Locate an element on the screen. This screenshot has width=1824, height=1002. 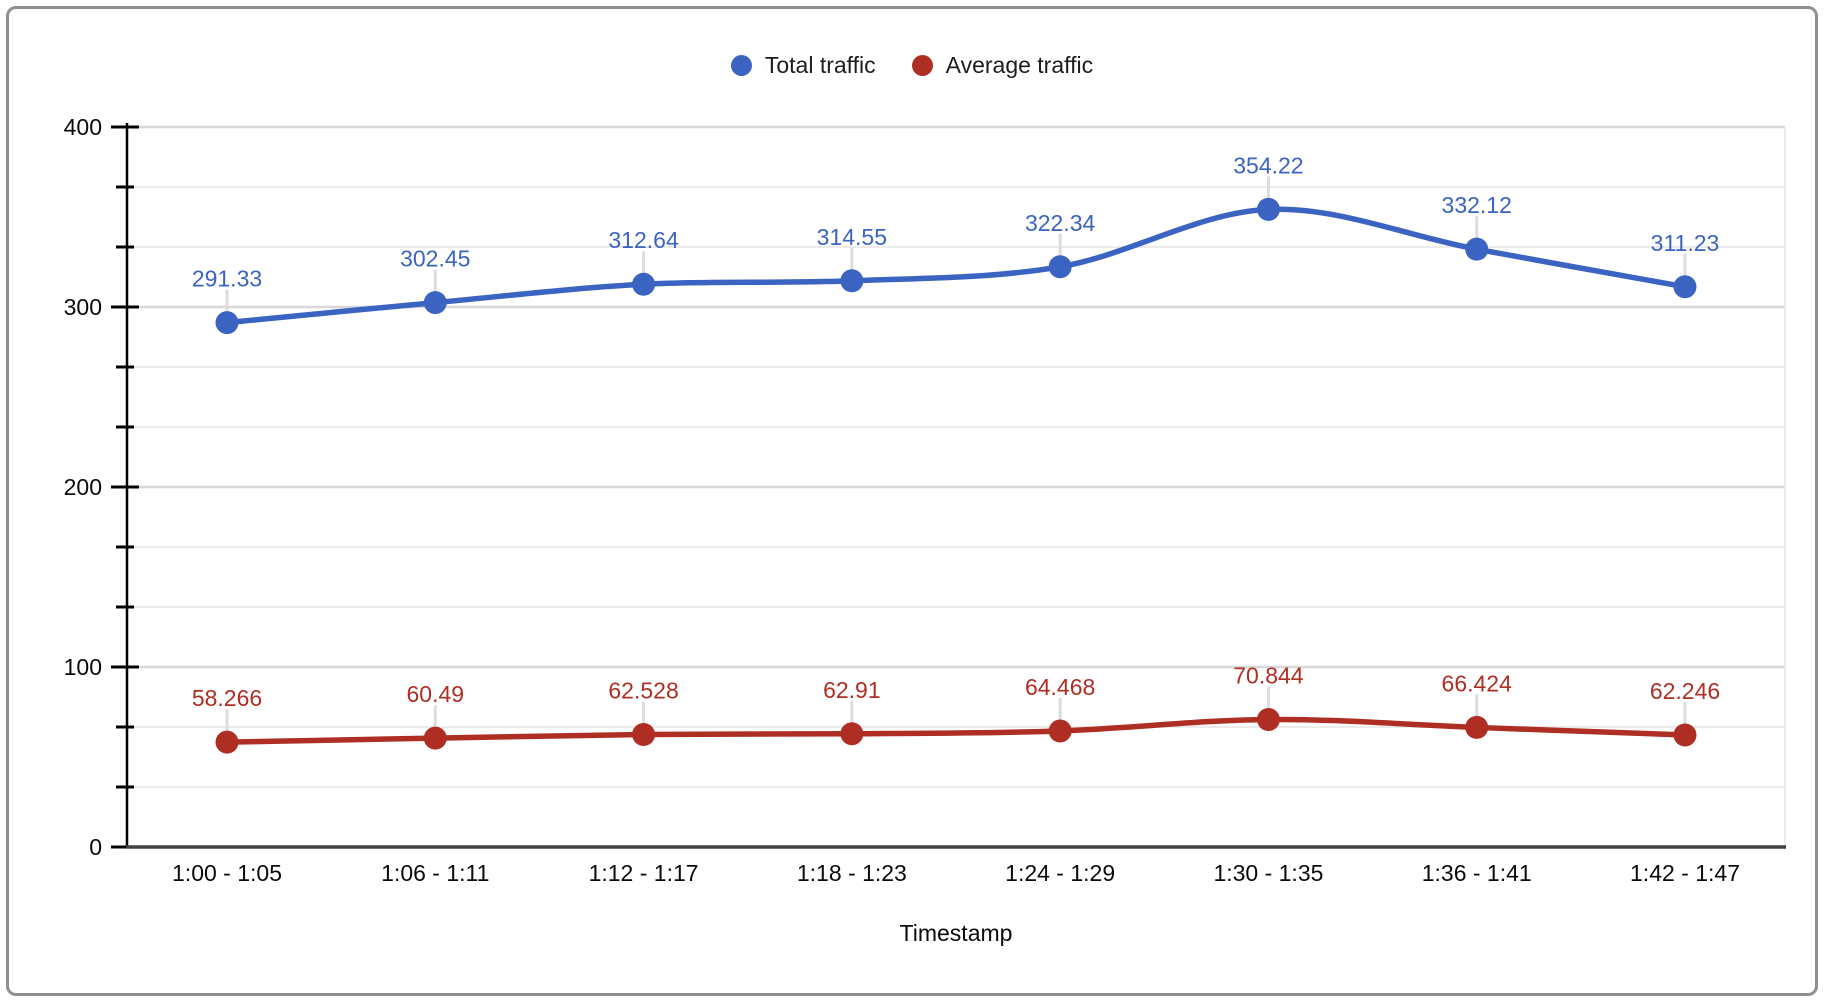
x-axis-label: 1:42 - 1:47 is located at coordinates (1685, 873).